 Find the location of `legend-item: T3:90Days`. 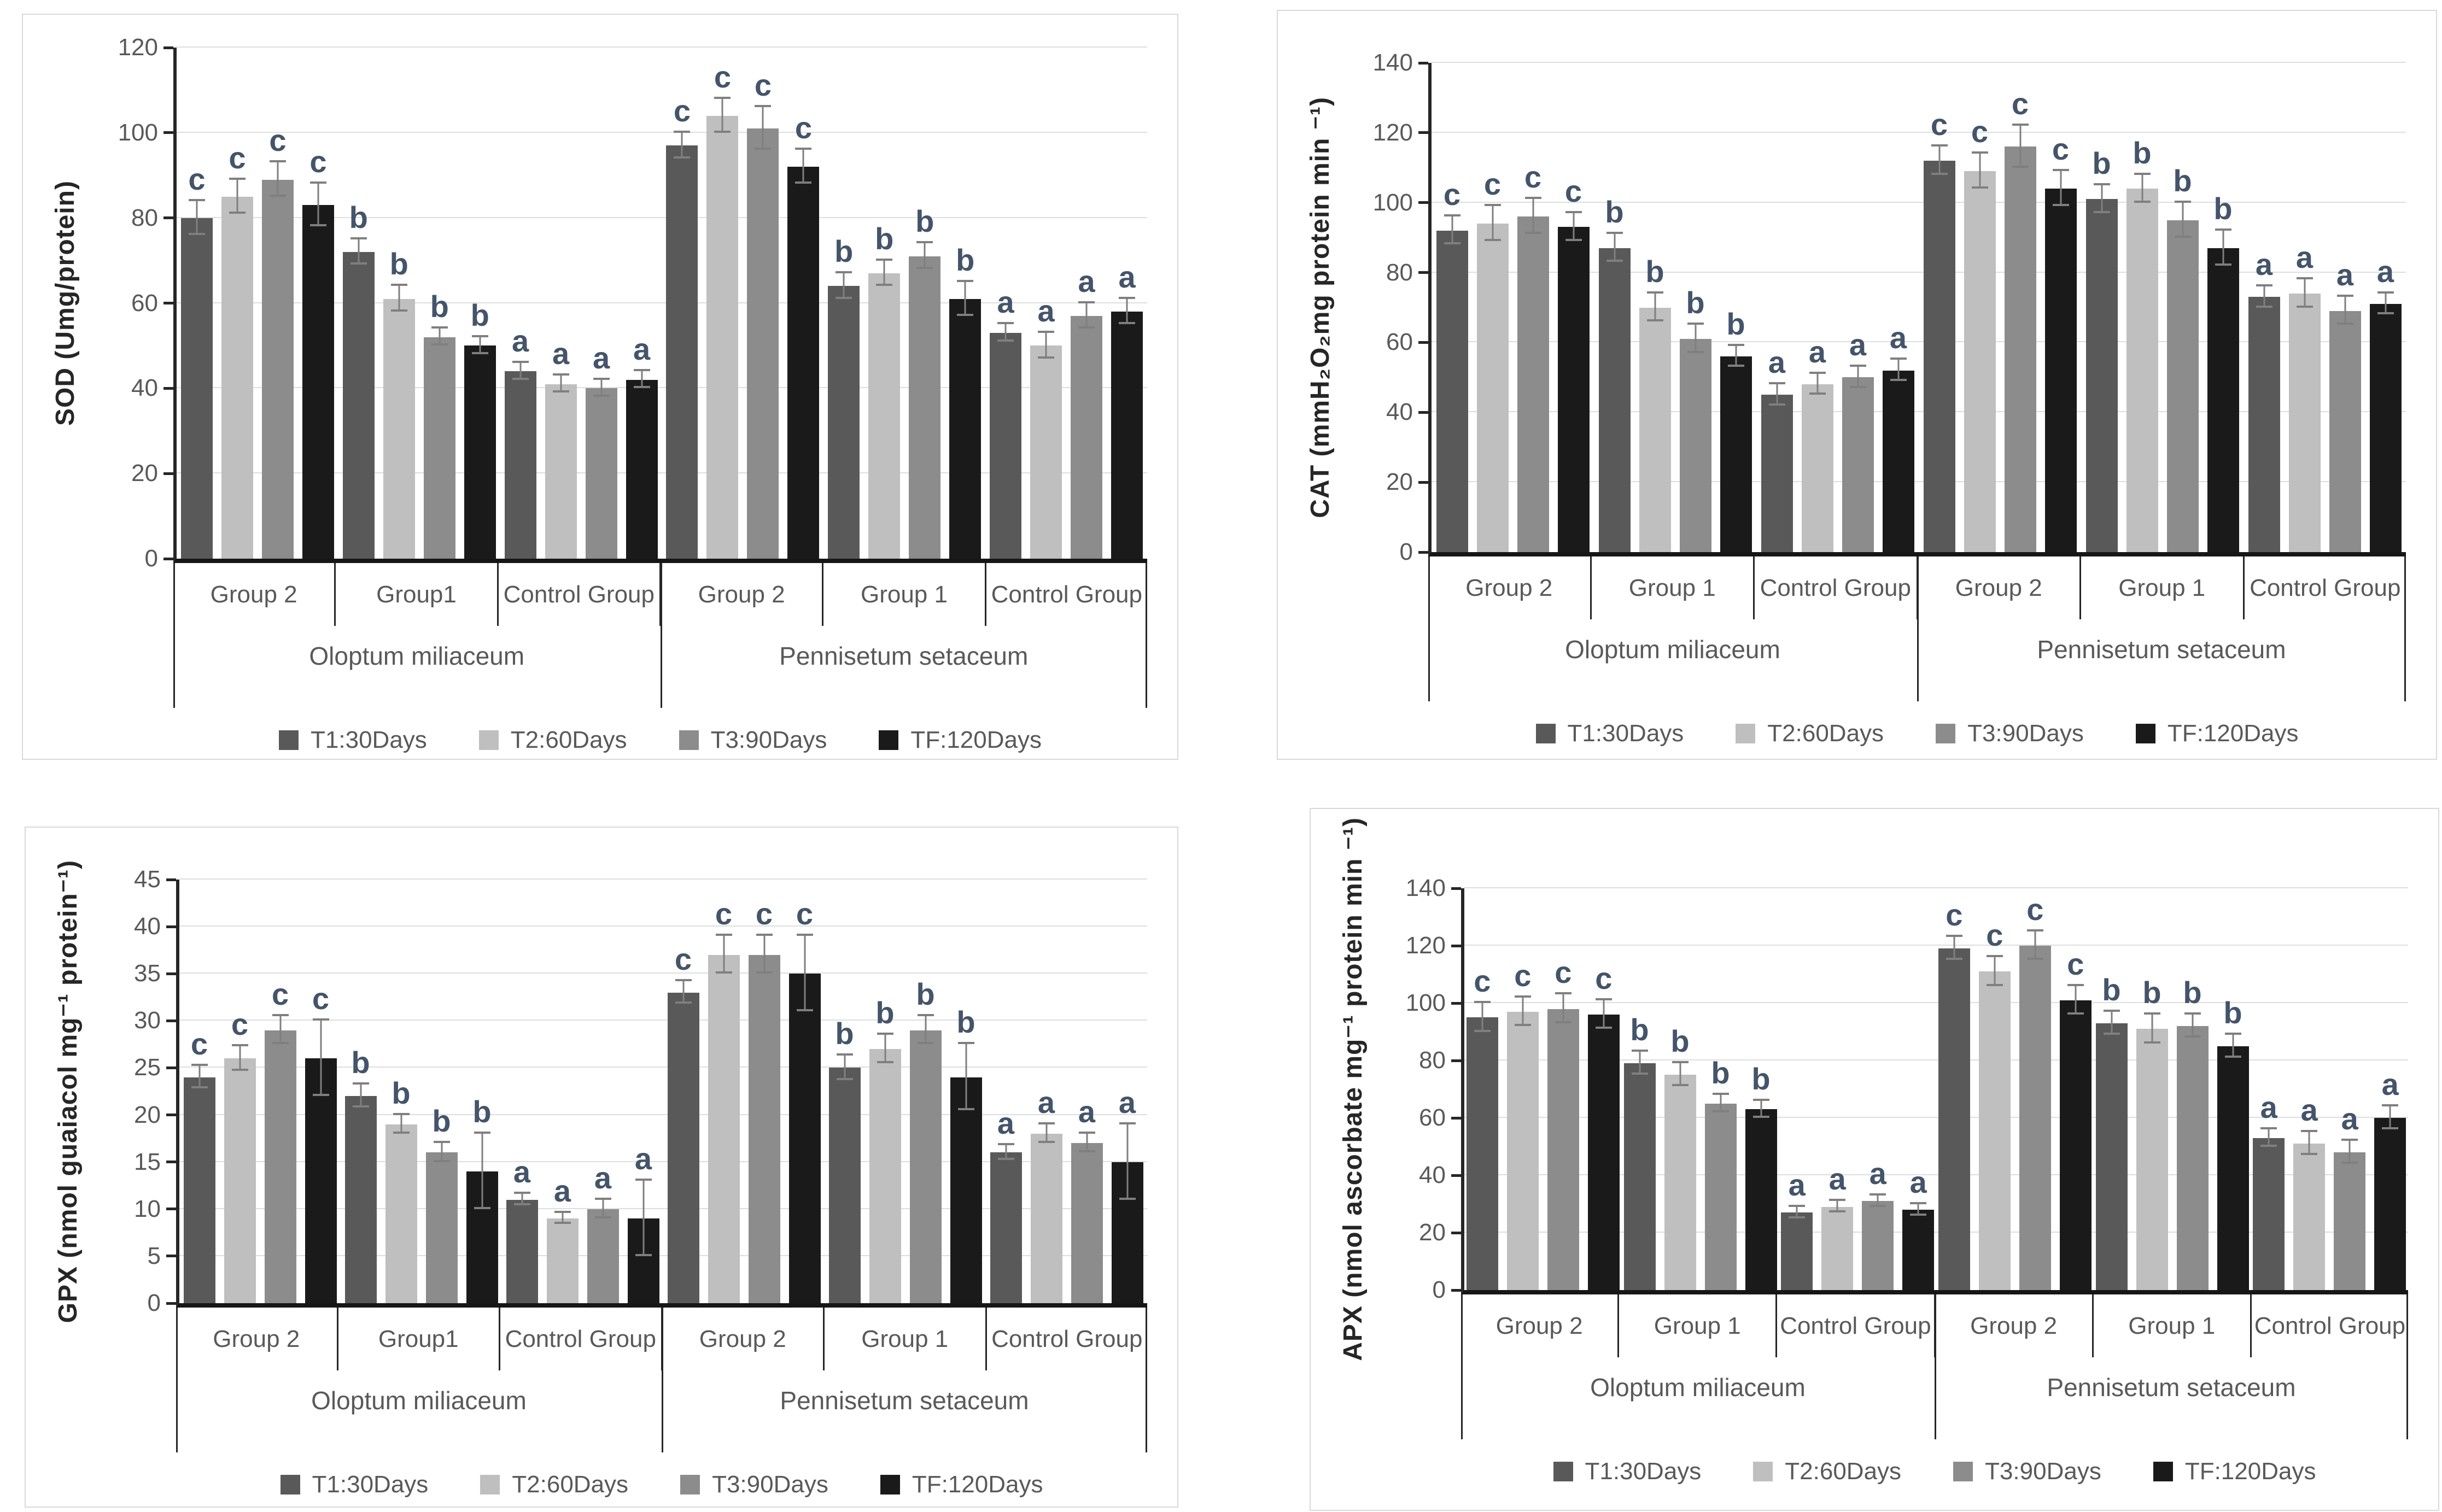

legend-item: T3:90Days is located at coordinates (2010, 733).